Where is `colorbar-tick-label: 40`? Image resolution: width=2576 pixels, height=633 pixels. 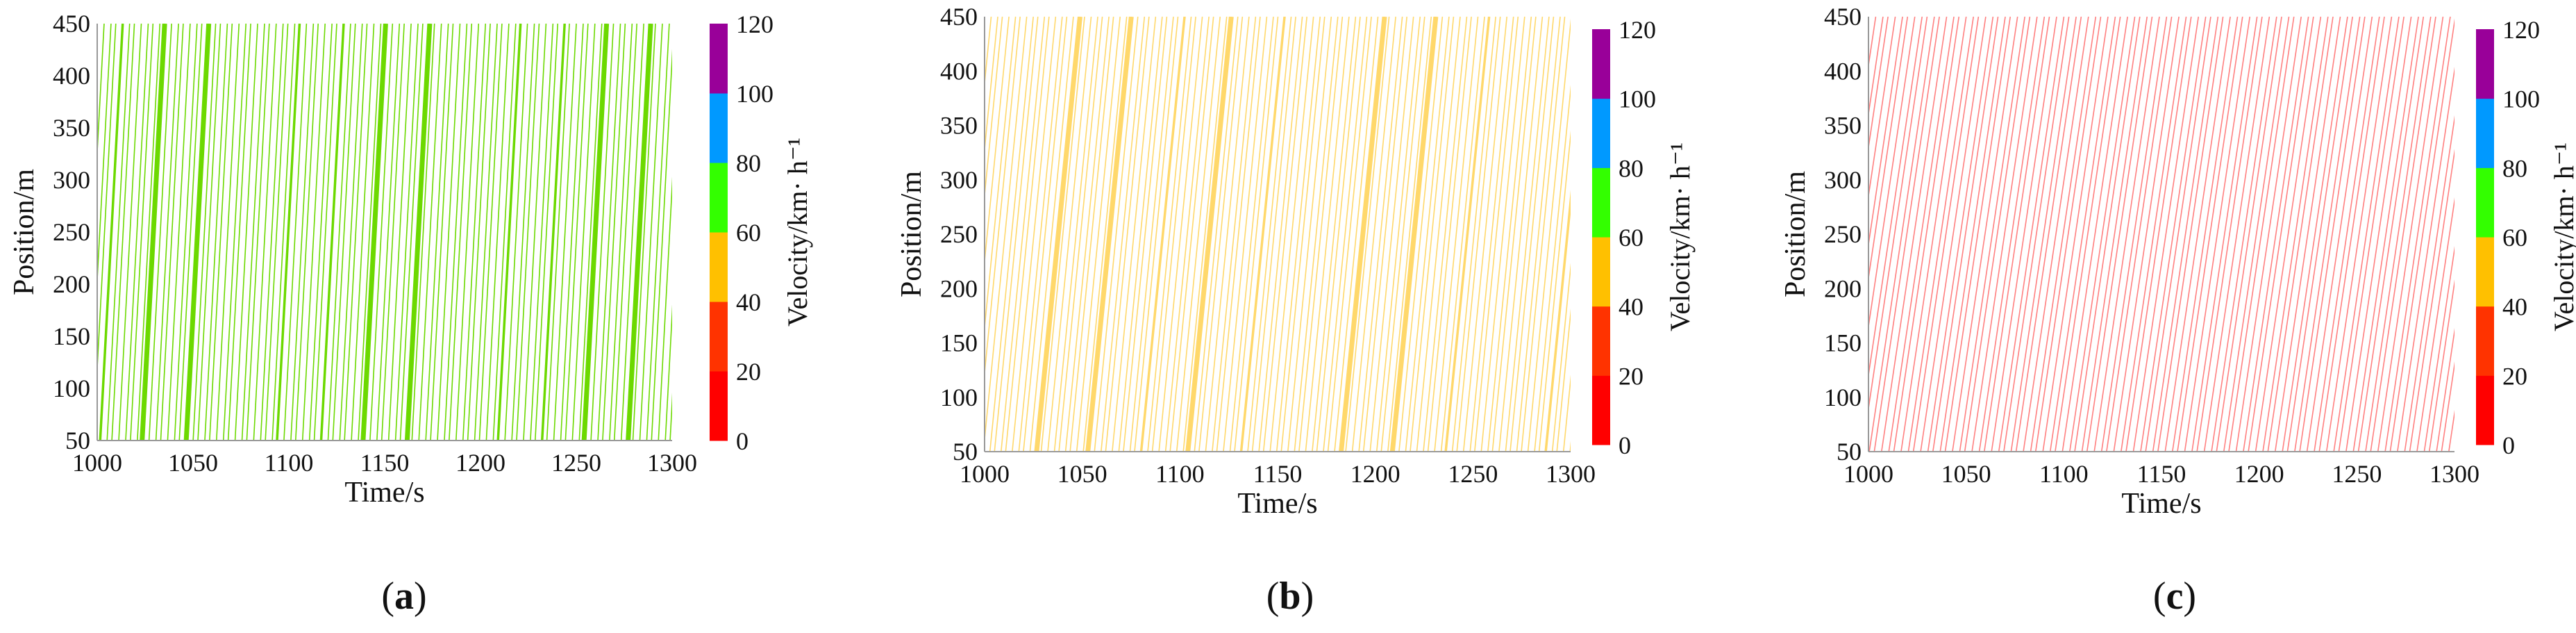 colorbar-tick-label: 40 is located at coordinates (2514, 307).